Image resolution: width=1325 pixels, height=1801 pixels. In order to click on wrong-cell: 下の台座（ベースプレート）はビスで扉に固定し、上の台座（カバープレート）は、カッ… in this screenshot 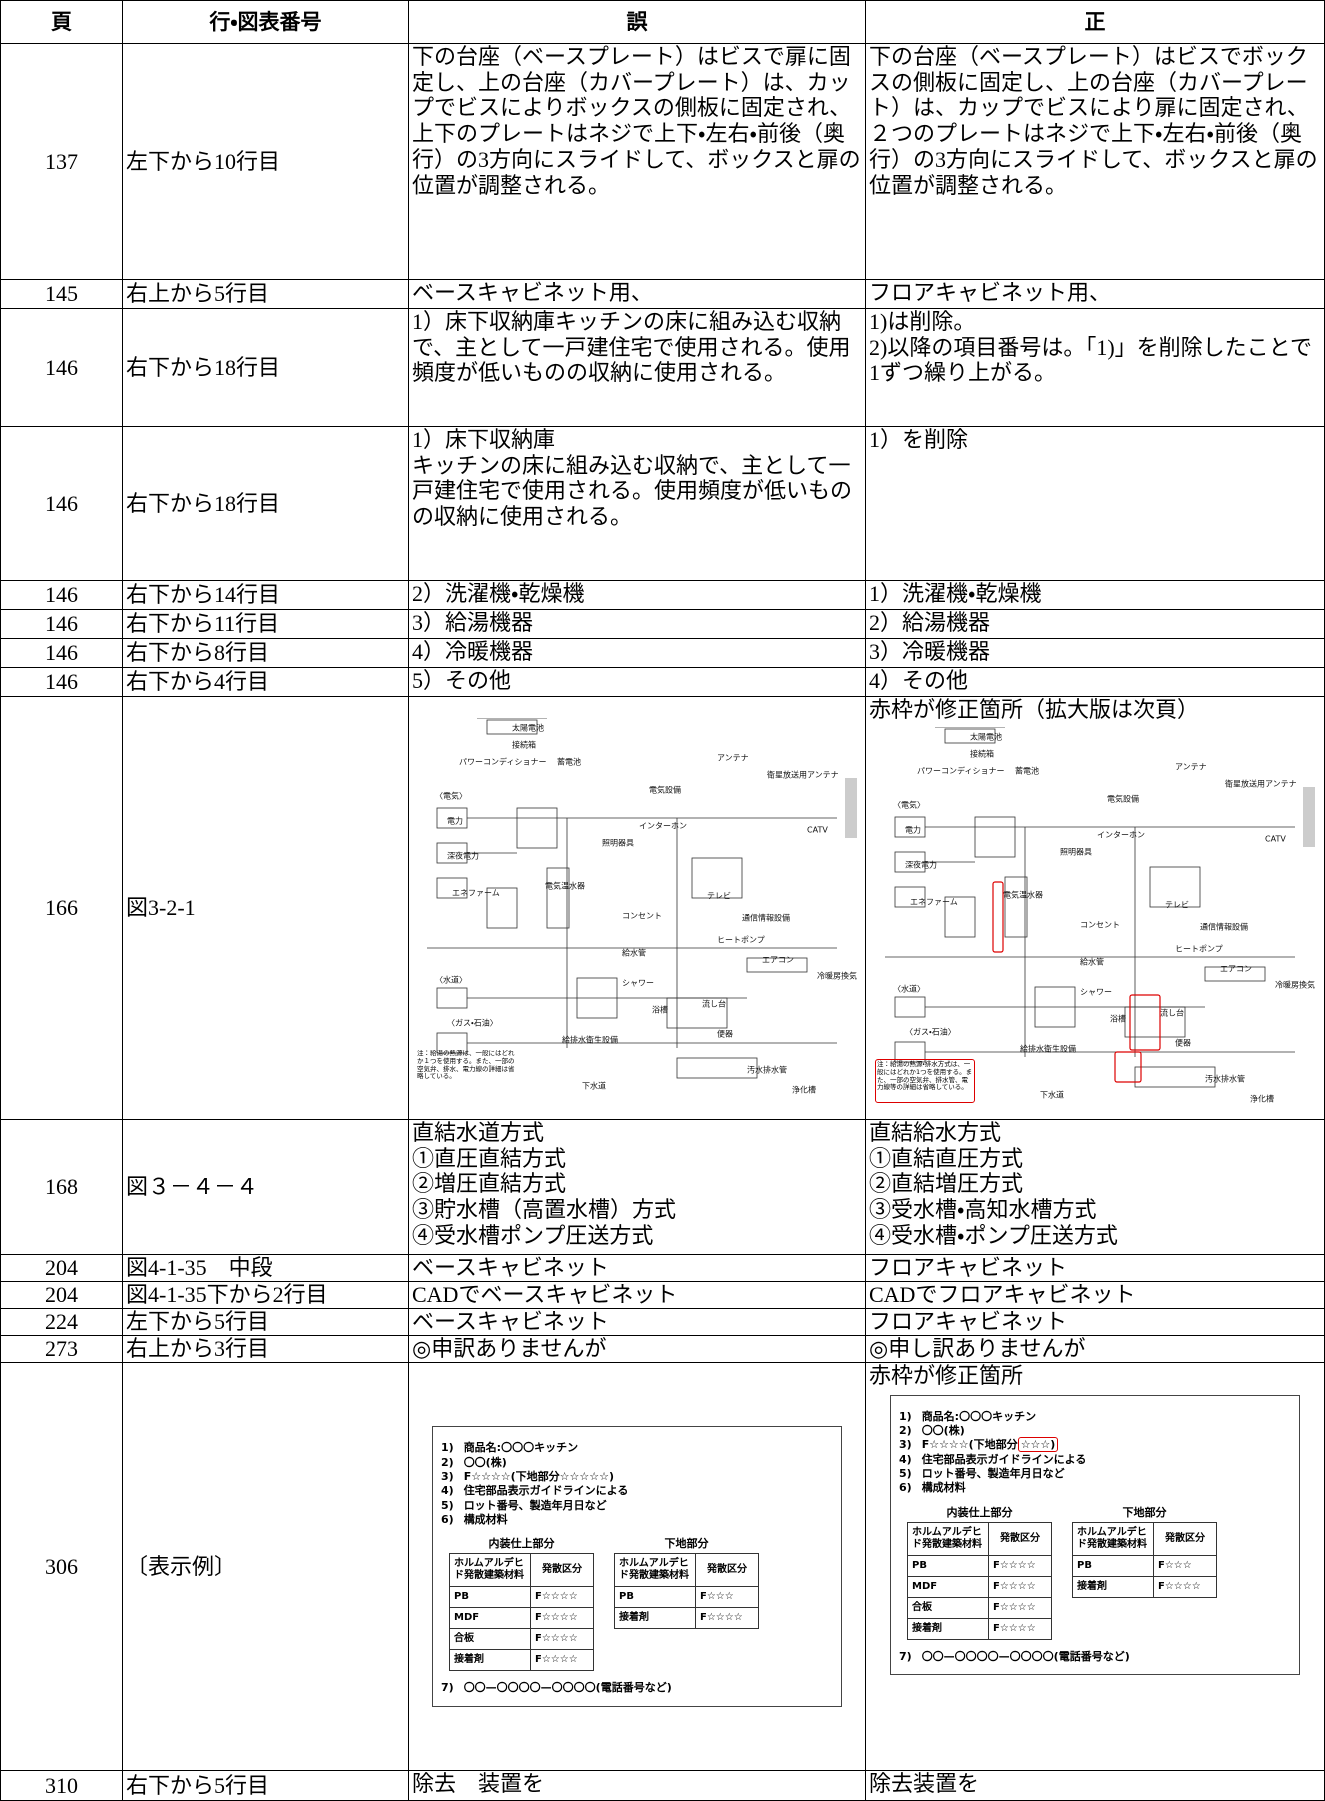, I will do `click(637, 161)`.